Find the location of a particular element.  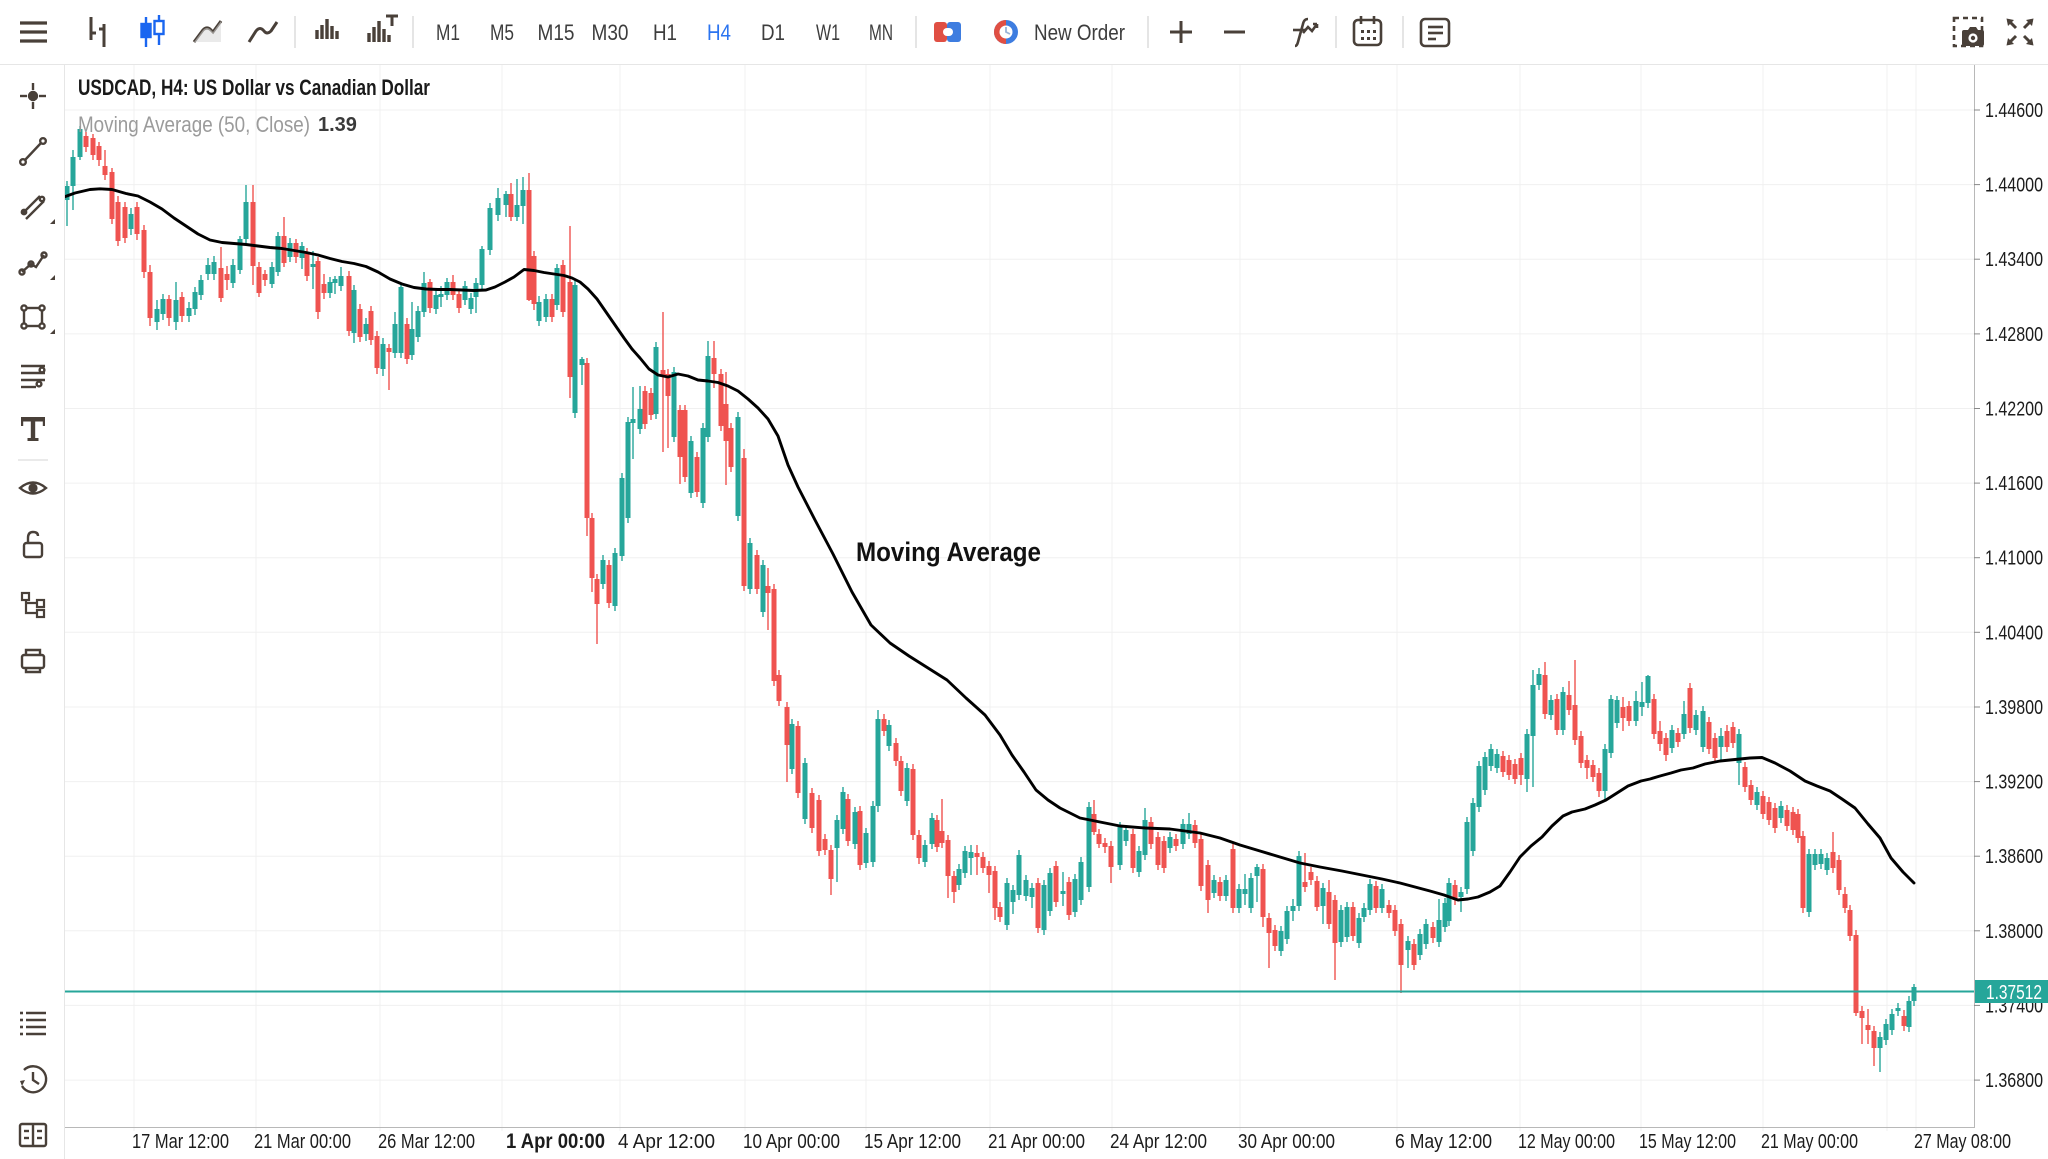

svg-text: W1 is located at coordinates (828, 32).